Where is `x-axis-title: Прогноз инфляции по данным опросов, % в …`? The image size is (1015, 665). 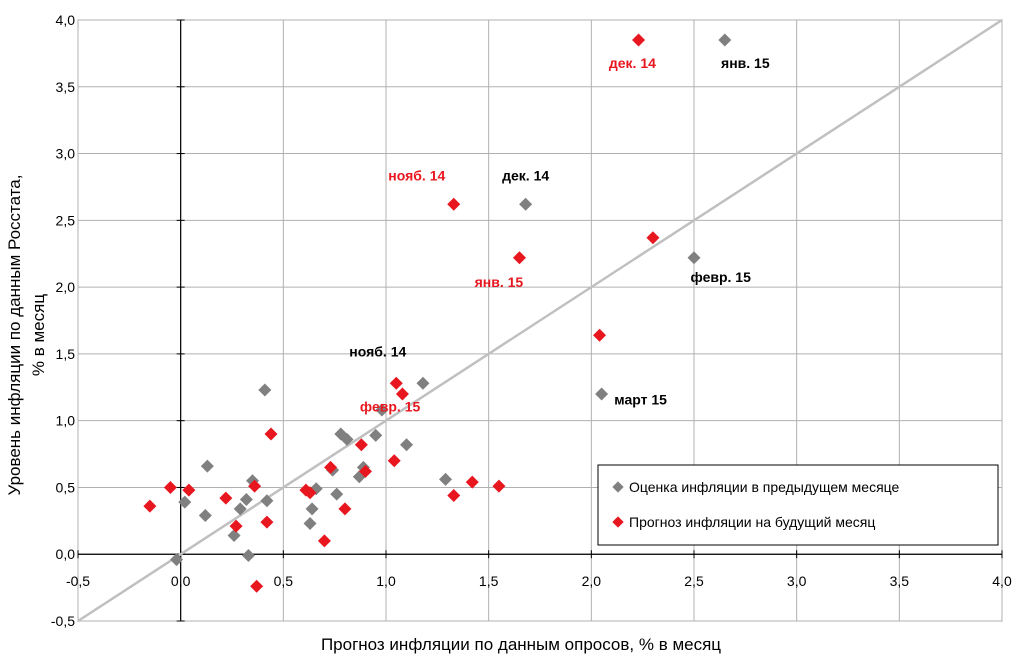 x-axis-title: Прогноз инфляции по данным опросов, % в … is located at coordinates (521, 644).